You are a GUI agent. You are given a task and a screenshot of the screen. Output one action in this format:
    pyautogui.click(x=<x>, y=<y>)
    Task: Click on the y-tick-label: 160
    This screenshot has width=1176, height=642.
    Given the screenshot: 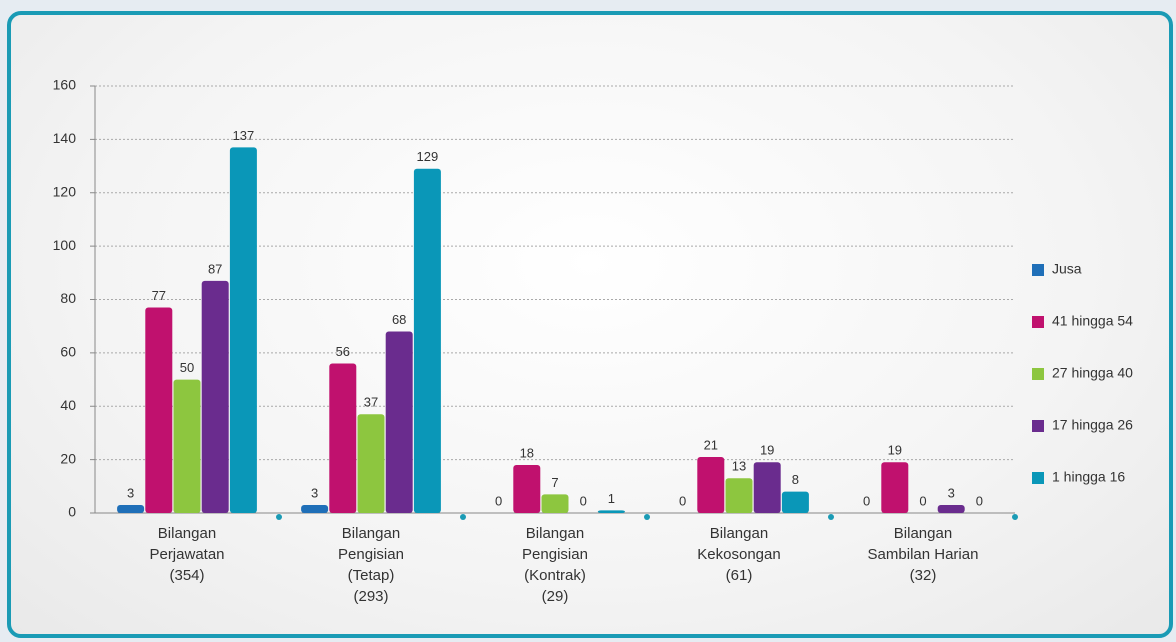 What is the action you would take?
    pyautogui.click(x=65, y=85)
    